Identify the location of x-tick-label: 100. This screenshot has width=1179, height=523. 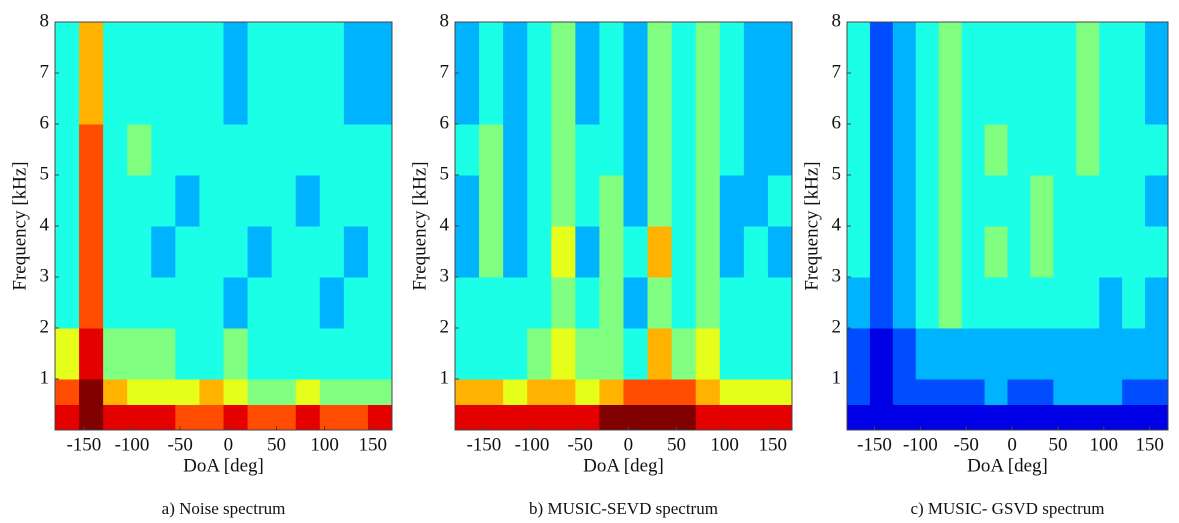
(1104, 444).